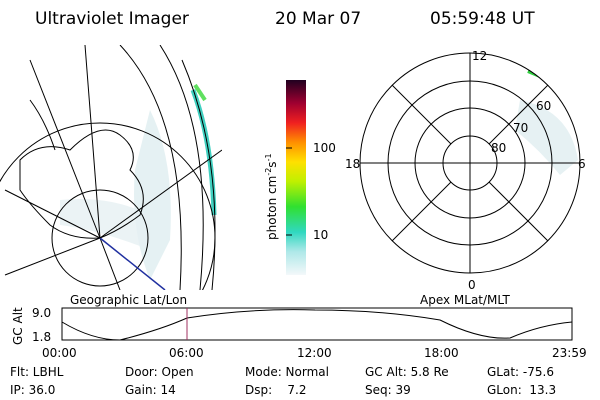  I want to click on date: 20 Mar 07, so click(318, 19).